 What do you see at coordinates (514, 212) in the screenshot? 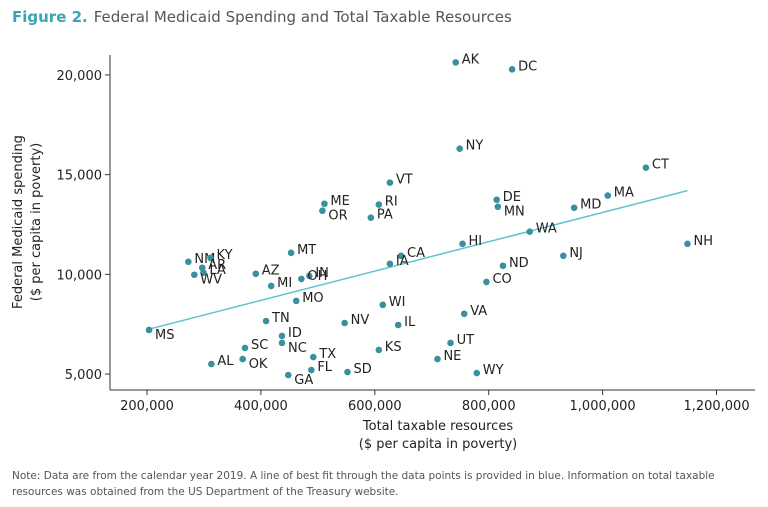
I see `point-label: MN` at bounding box center [514, 212].